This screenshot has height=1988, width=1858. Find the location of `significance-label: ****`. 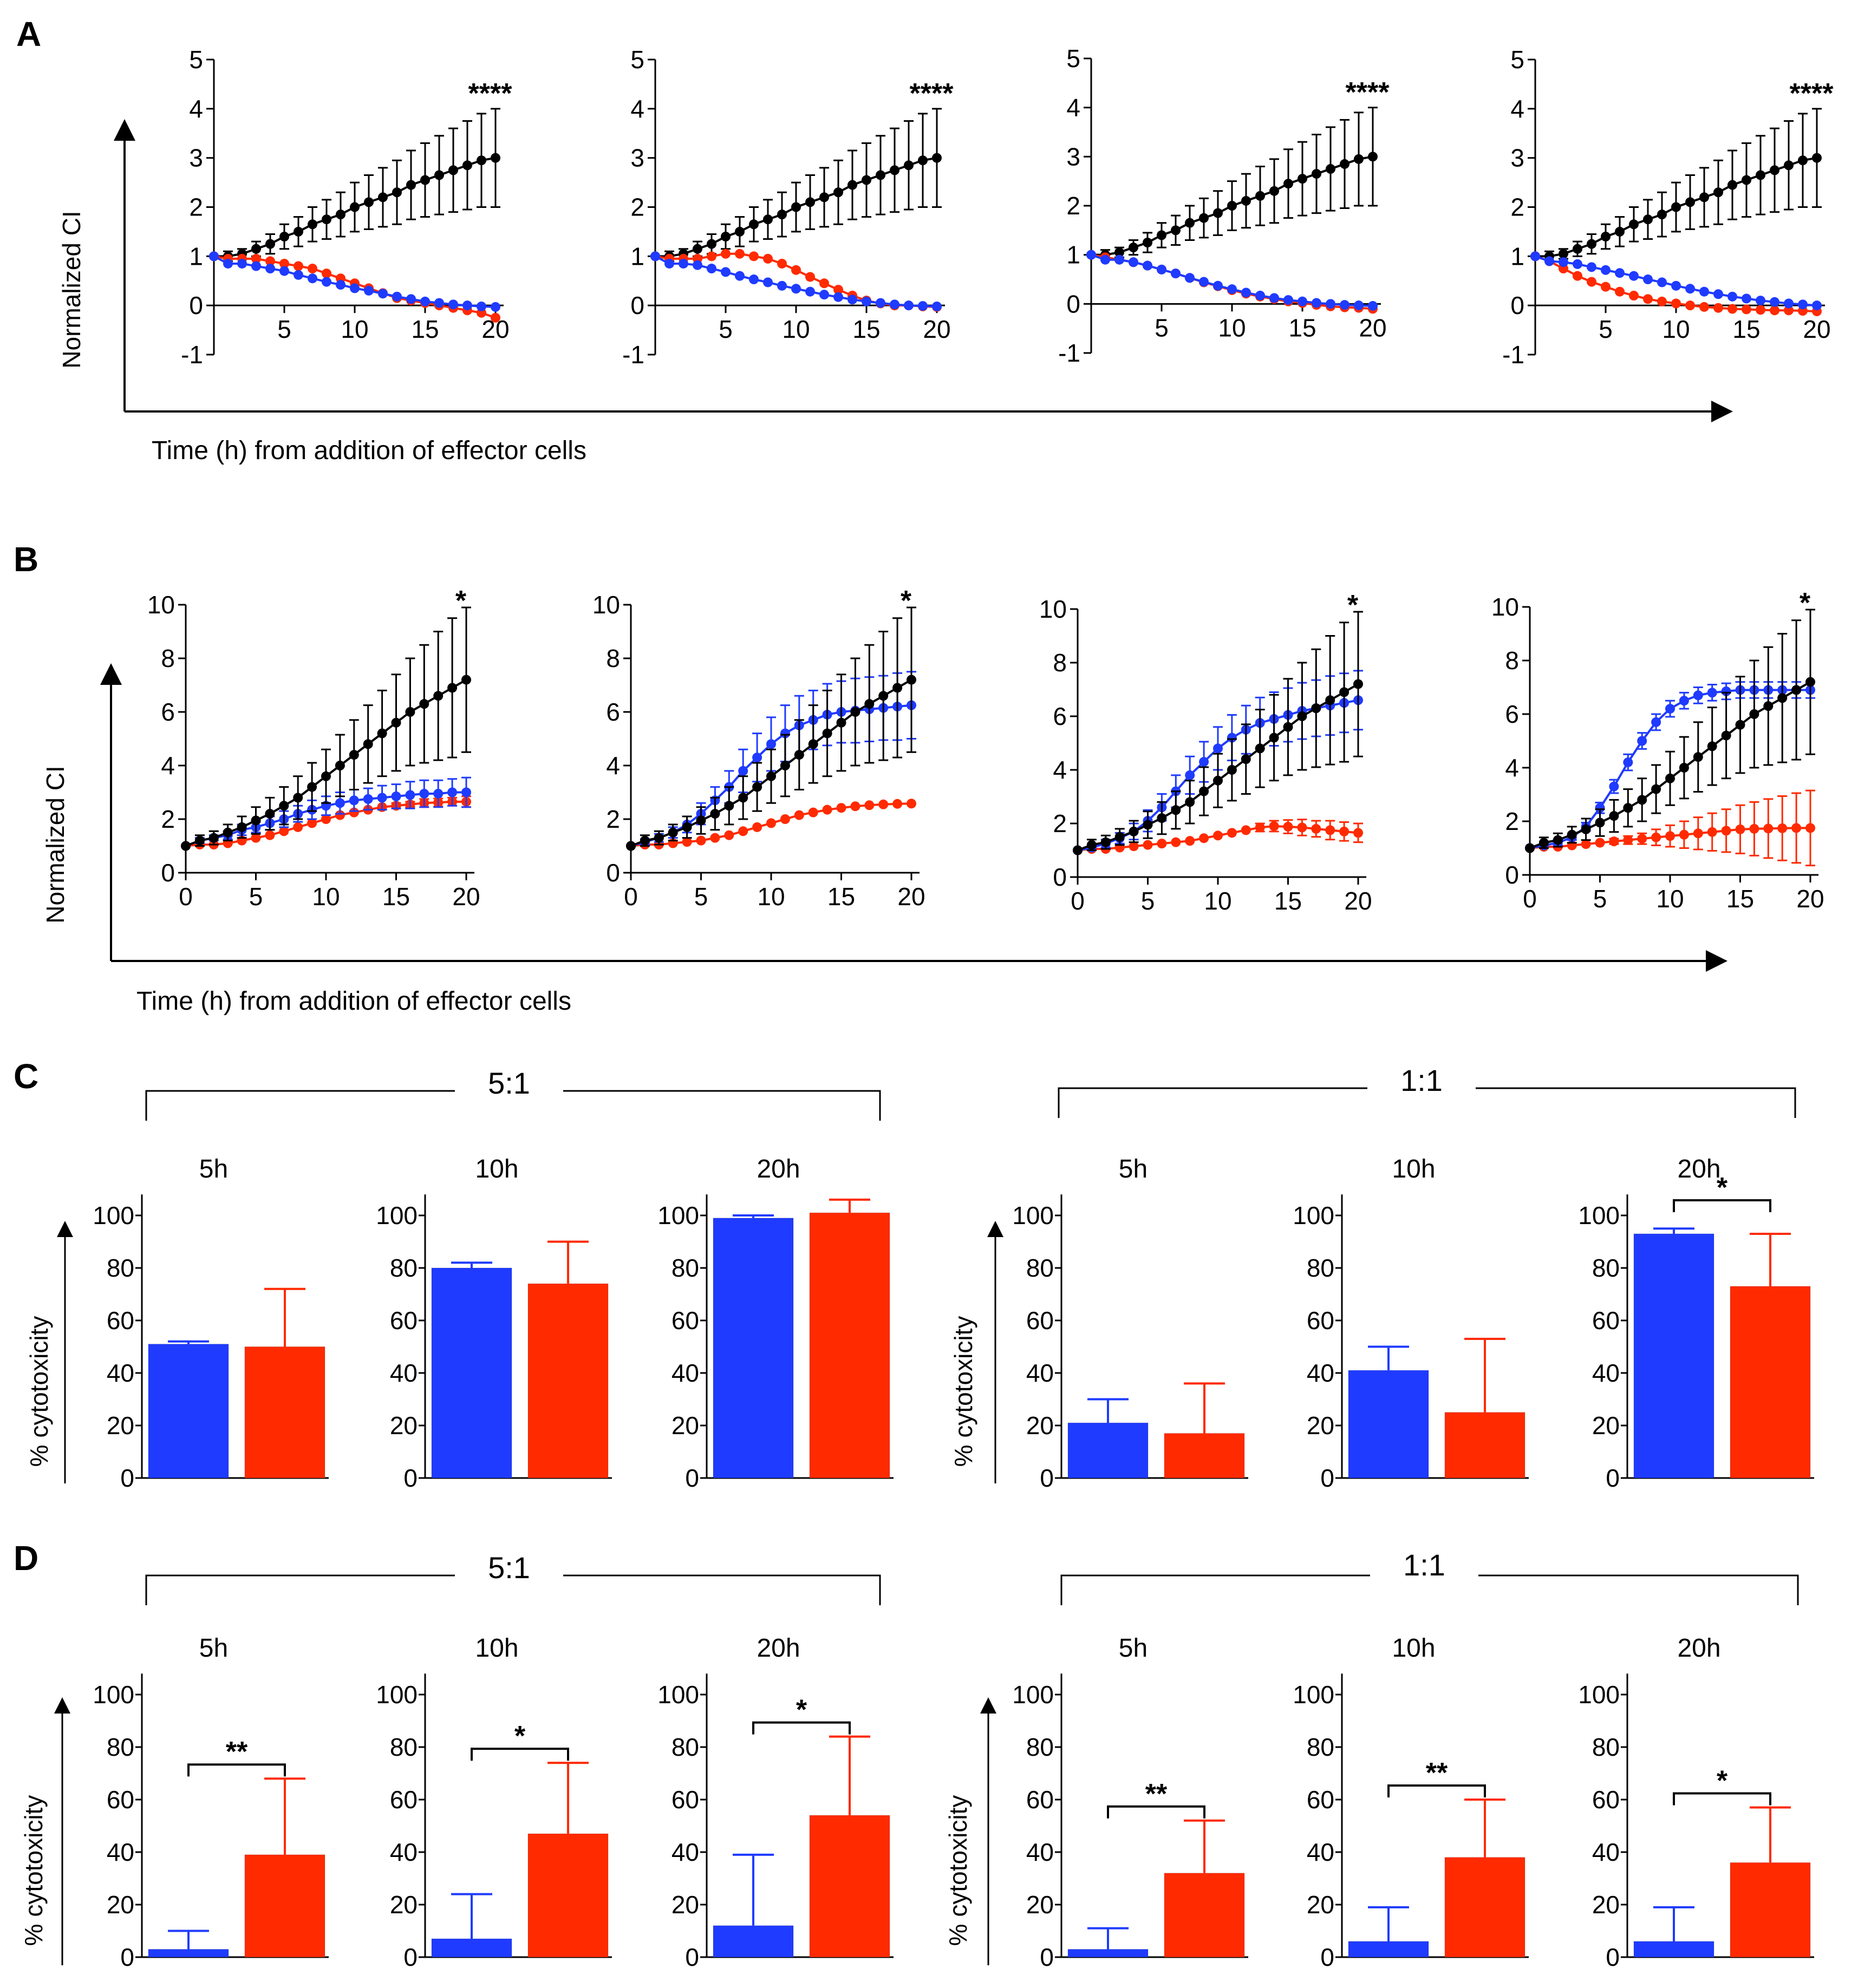

significance-label: **** is located at coordinates (1368, 92).